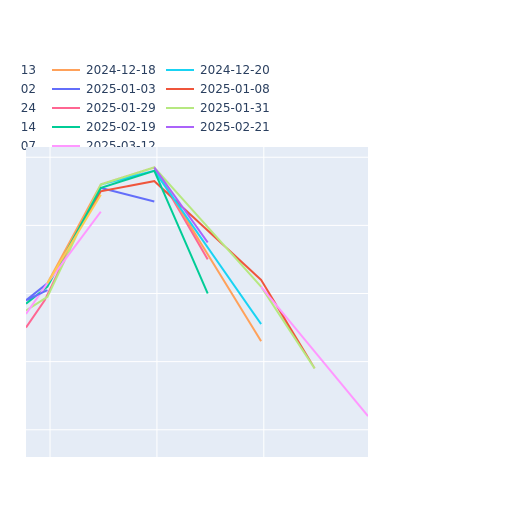  Describe the element at coordinates (121, 70) in the screenshot. I see `legend-label: 2024-12-18` at that location.